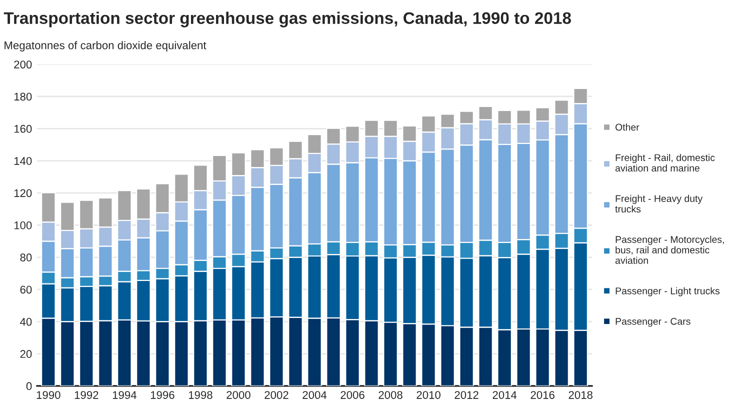 This screenshot has width=740, height=402. What do you see at coordinates (390, 395) in the screenshot?
I see `x-tick-label: 2008` at bounding box center [390, 395].